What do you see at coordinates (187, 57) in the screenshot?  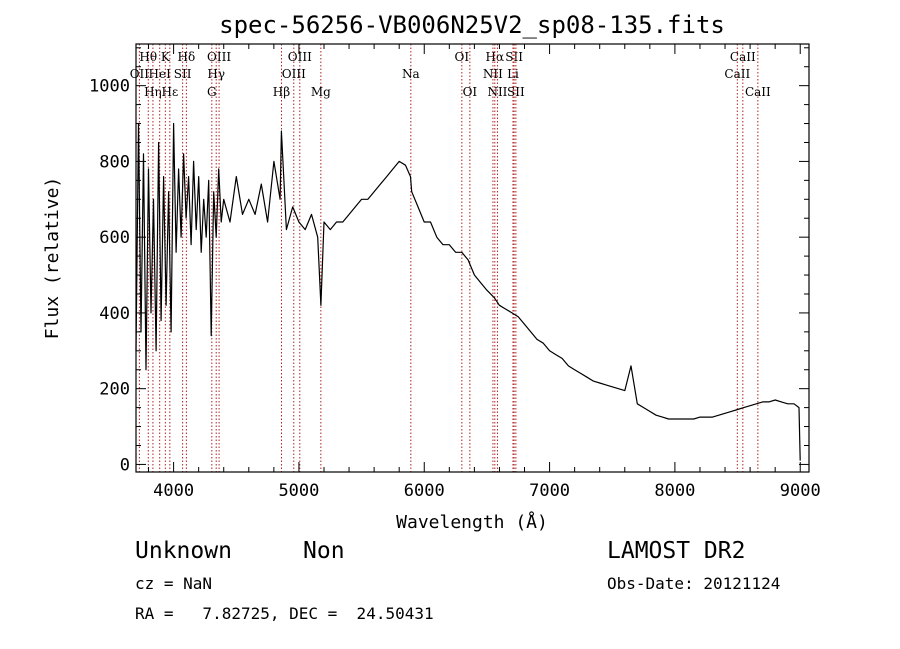 I see `marker-label: Hδ` at bounding box center [187, 57].